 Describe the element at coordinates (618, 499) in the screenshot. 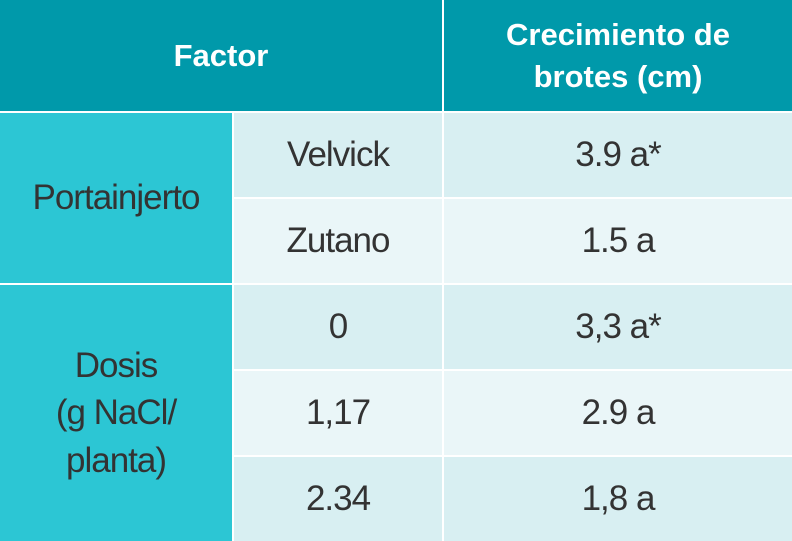

I see `value-cell: 1,8 a` at that location.